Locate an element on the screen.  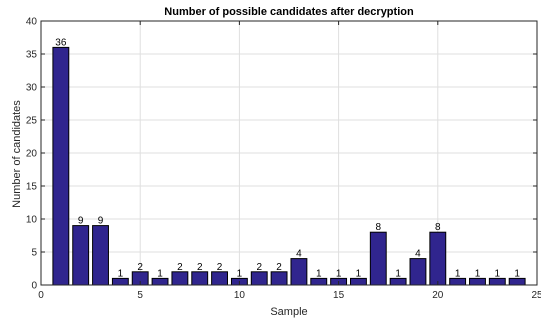
y-tick-label: 15 is located at coordinates (32, 187).